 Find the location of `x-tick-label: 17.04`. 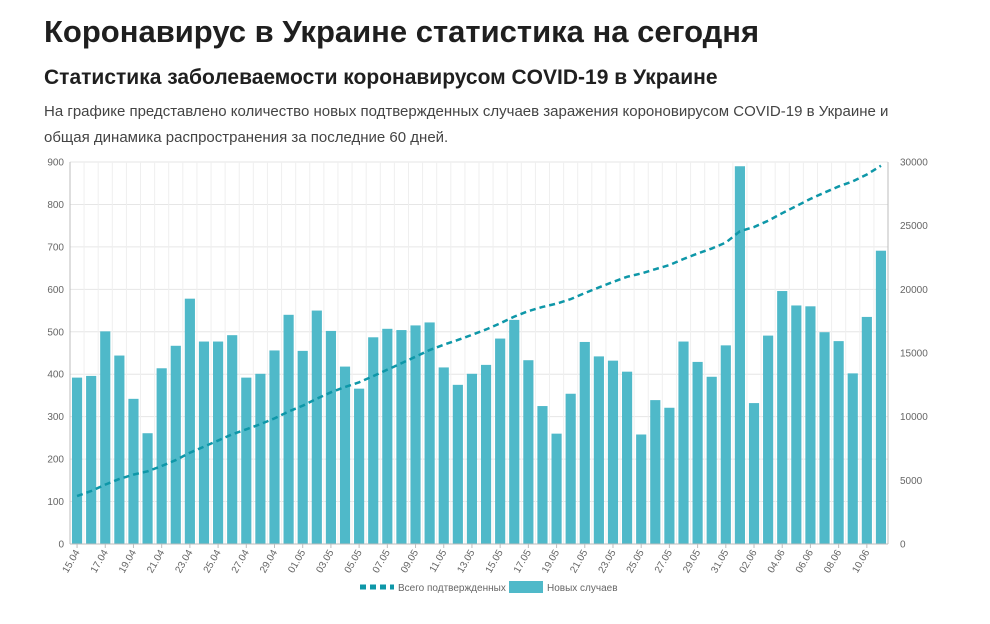

x-tick-label: 17.04 is located at coordinates (100, 562).